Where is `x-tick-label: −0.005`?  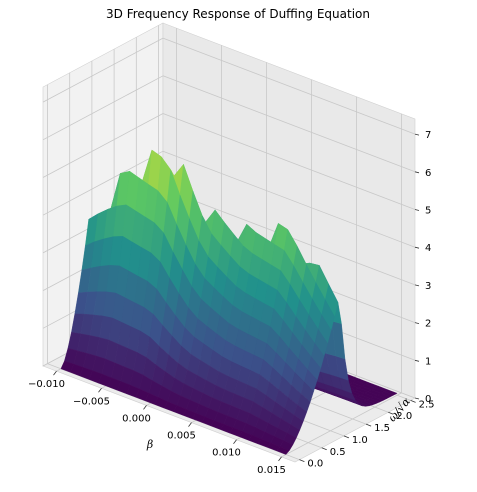 x-tick-label: −0.005 is located at coordinates (91, 401).